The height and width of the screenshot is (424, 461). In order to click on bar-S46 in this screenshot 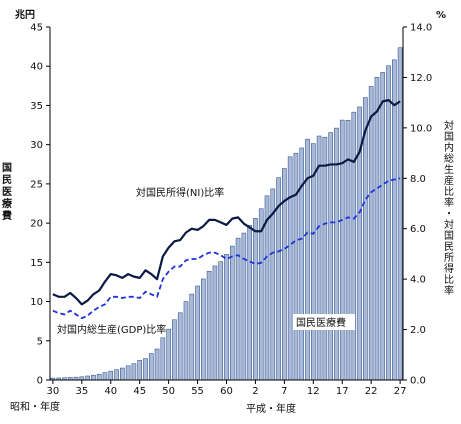, I will do `click(145, 369)`.